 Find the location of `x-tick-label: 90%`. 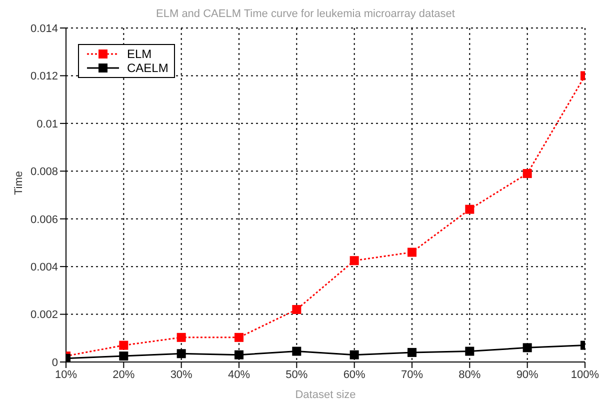

x-tick-label: 90% is located at coordinates (527, 374).